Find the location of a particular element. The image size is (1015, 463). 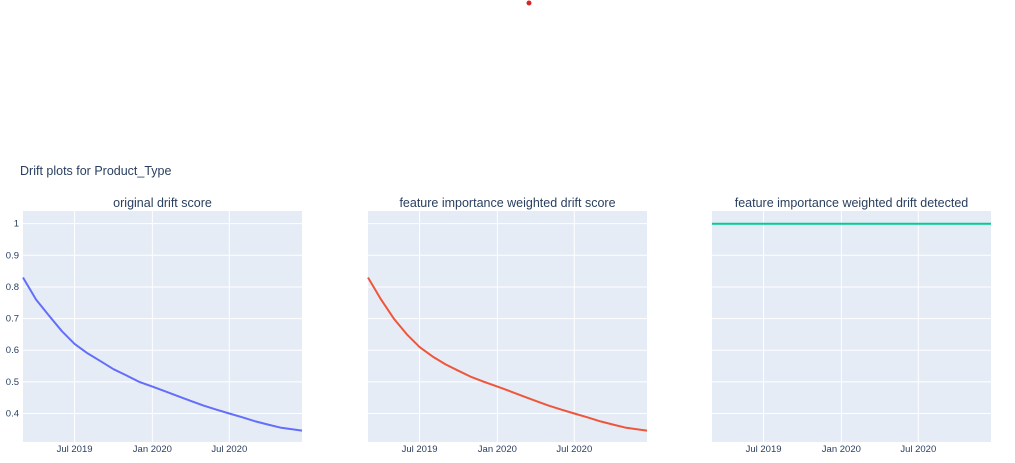

y-tick-label: 0.6 is located at coordinates (12, 350).